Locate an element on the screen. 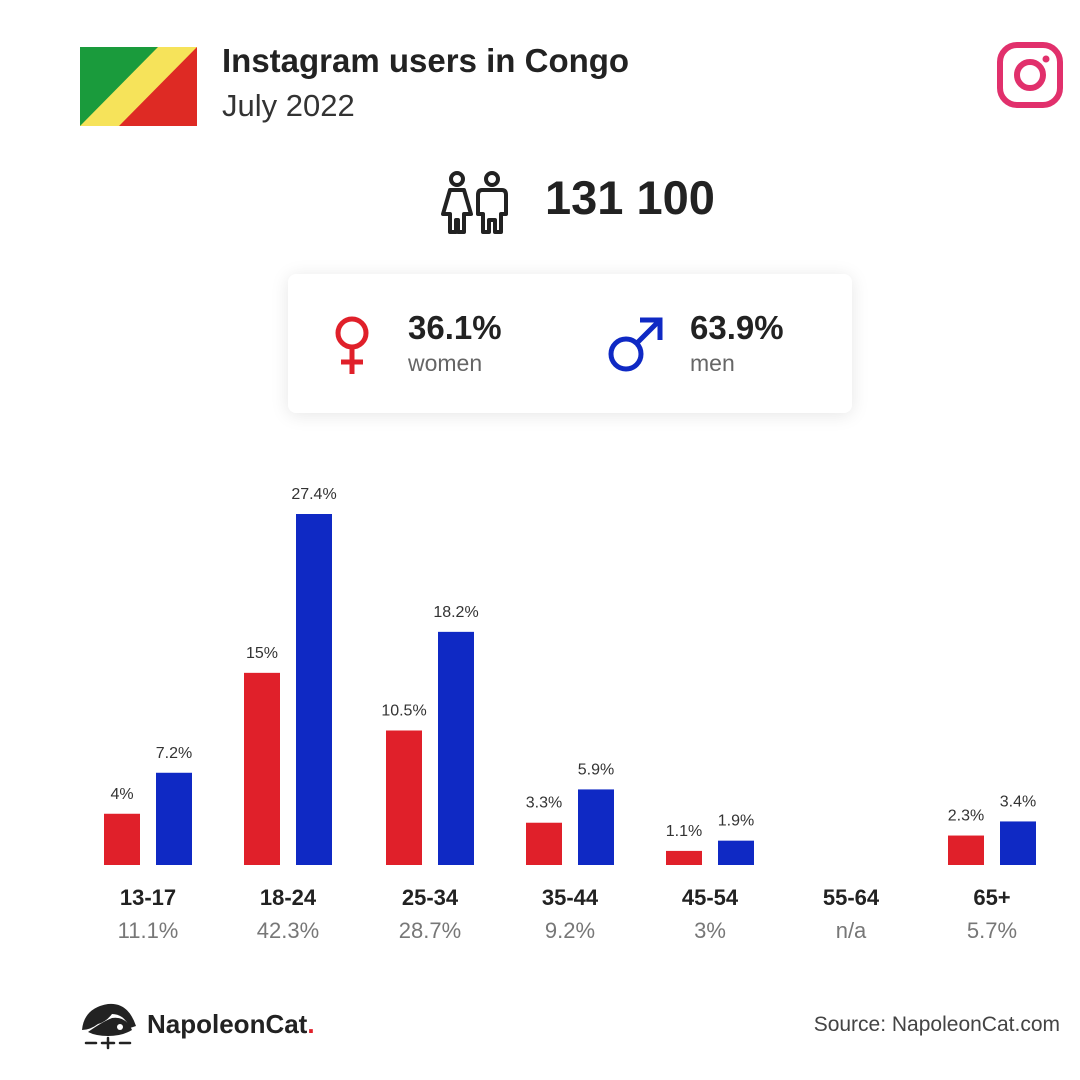  women-percentage: 36.1% is located at coordinates (455, 327).